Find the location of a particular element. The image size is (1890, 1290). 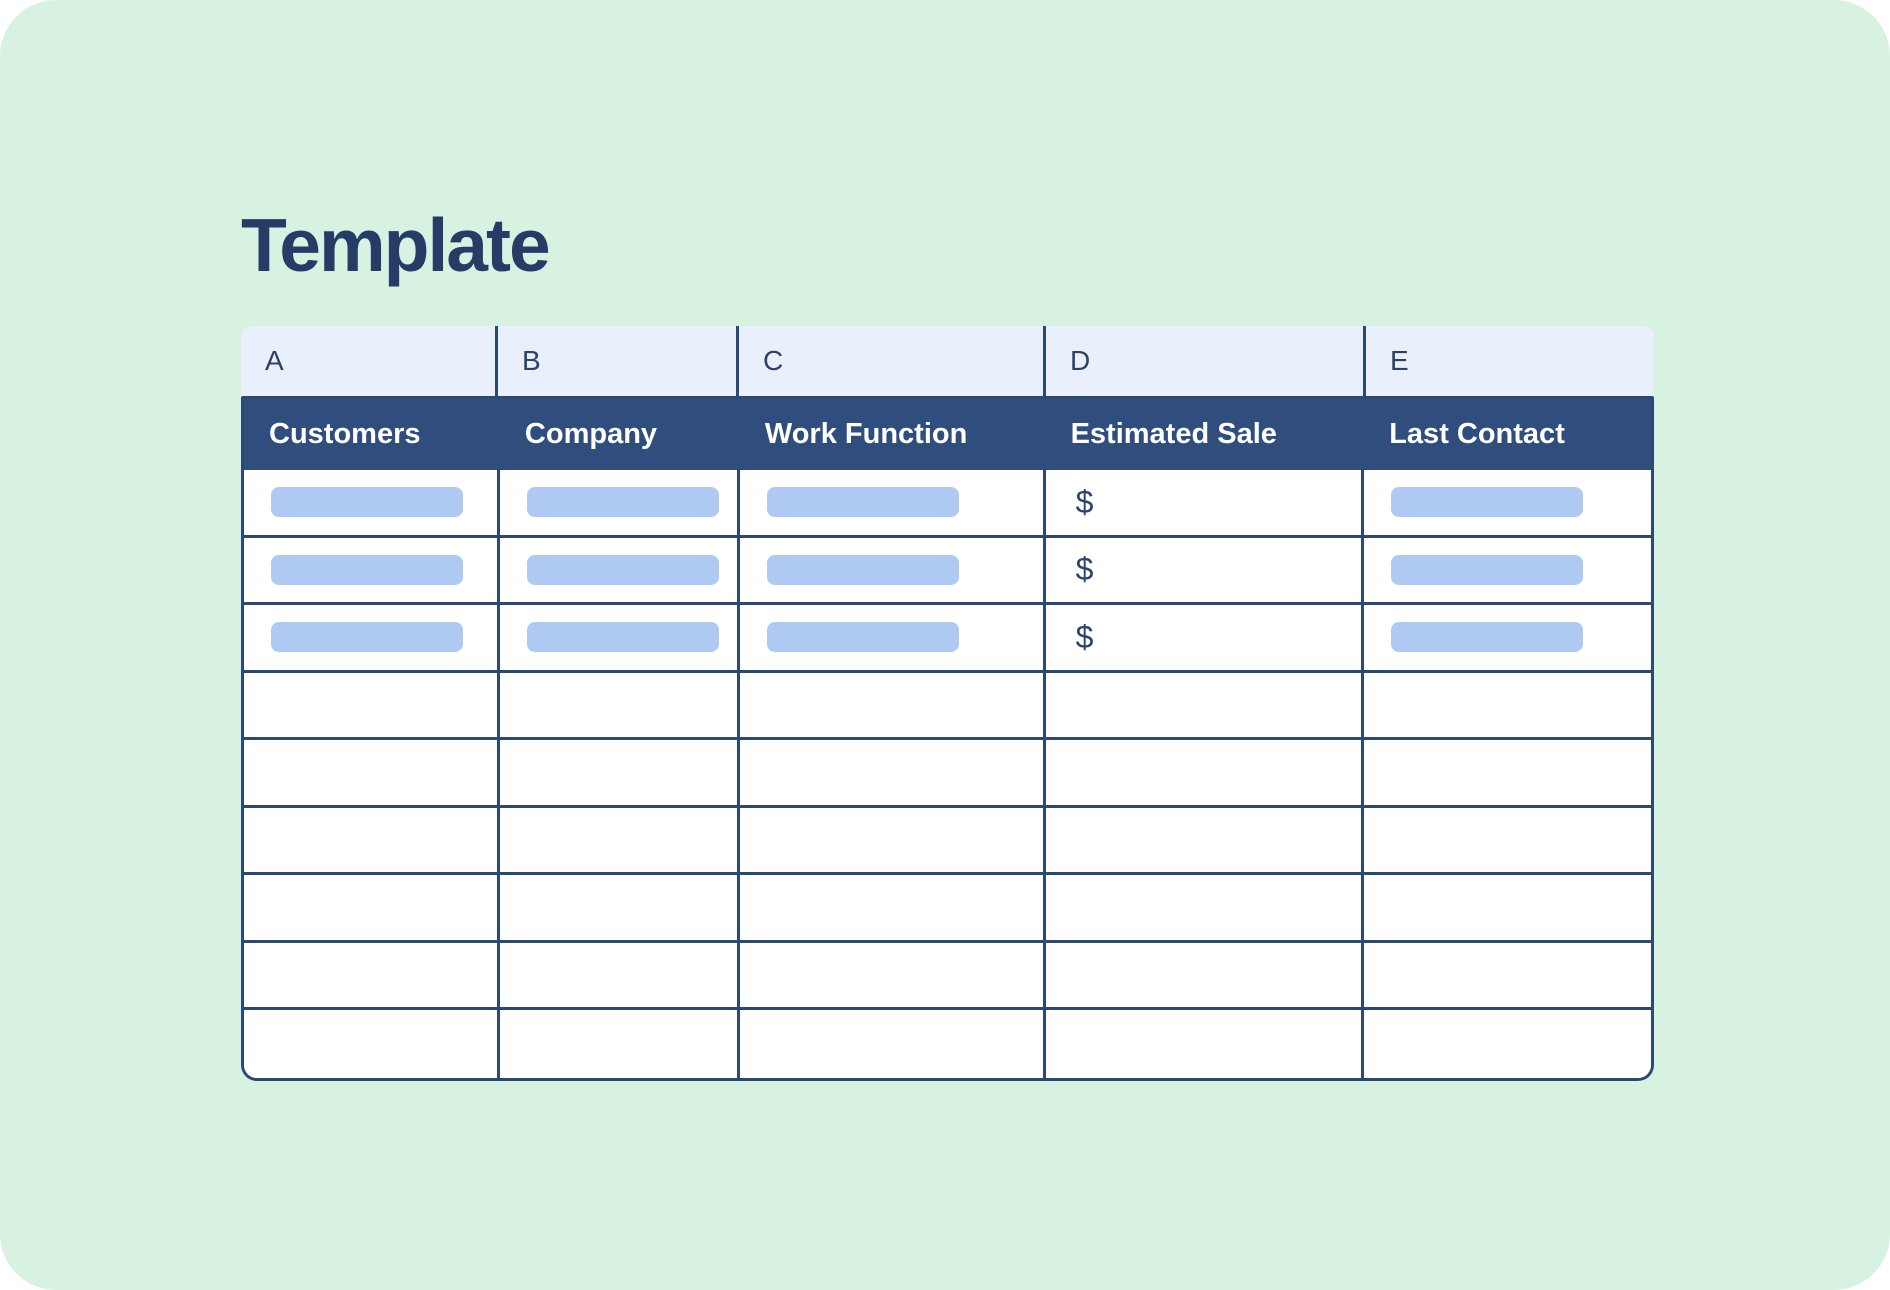

column-letter-cell-b: B is located at coordinates (618, 361).